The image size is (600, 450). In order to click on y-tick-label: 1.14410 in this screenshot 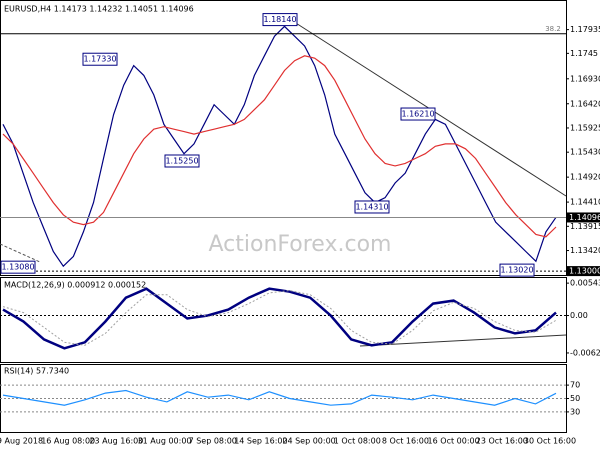, I will do `click(585, 202)`.